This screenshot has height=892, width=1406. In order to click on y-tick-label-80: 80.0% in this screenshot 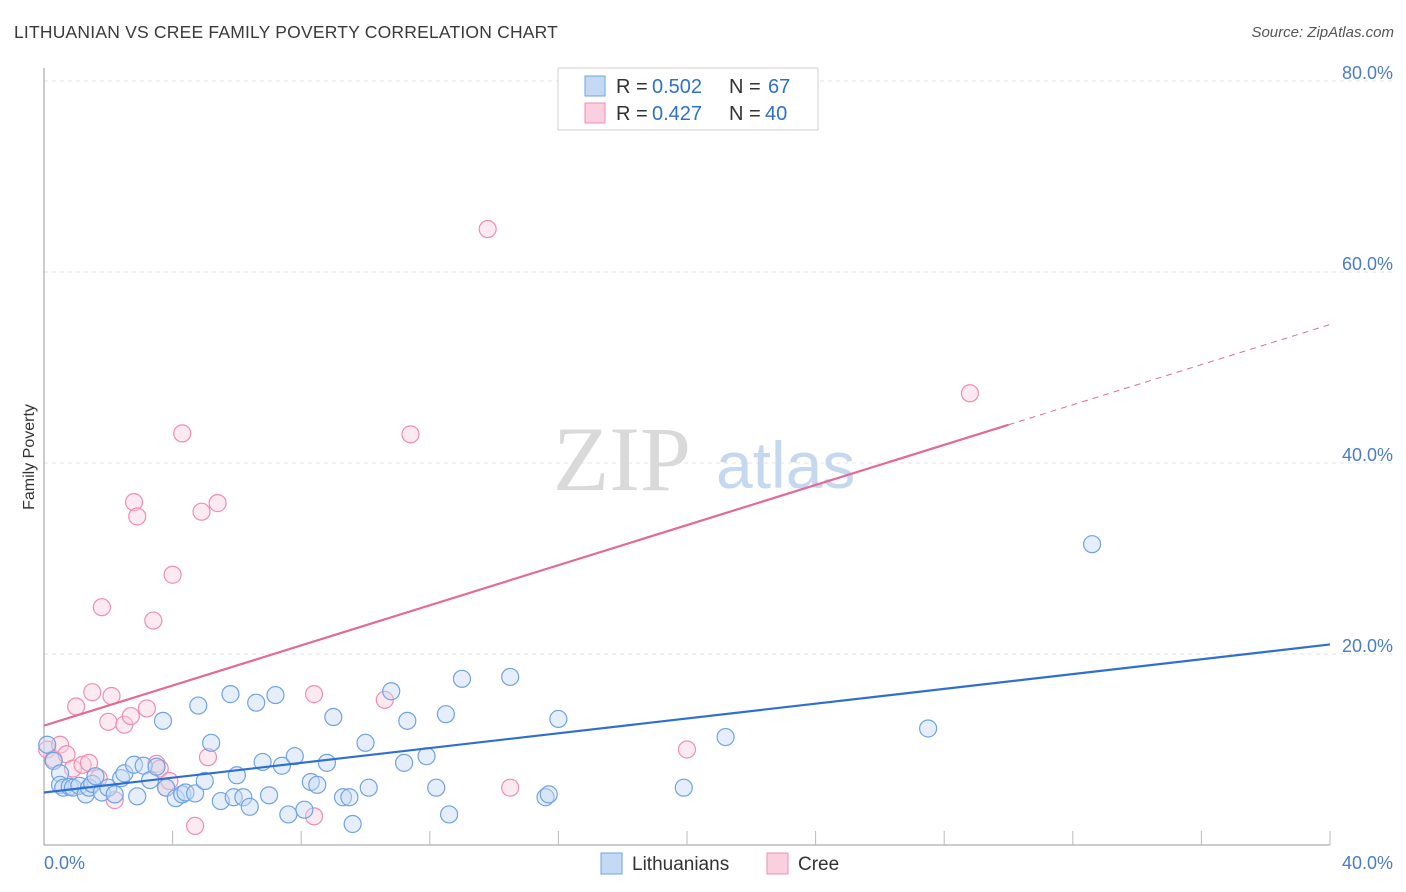, I will do `click(1367, 73)`.